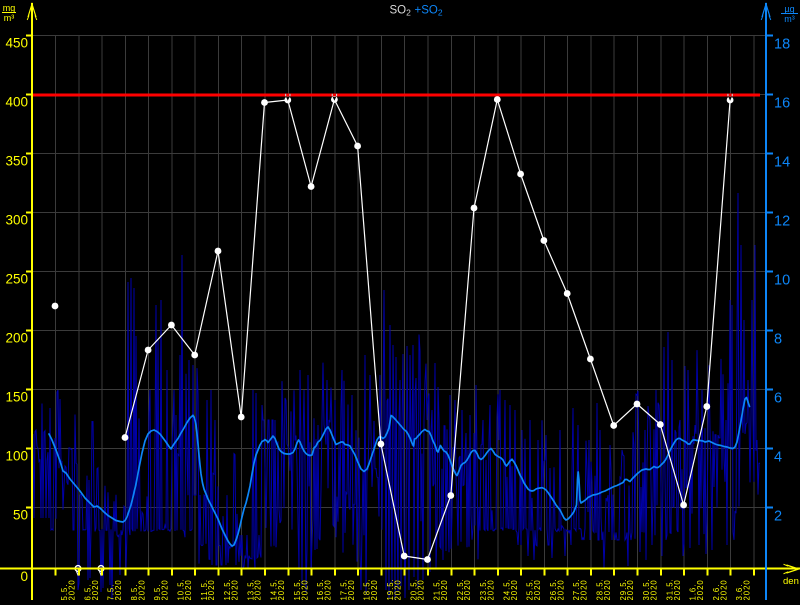 The image size is (800, 605). I want to click on svg-text: 9.5., so click(157, 592).